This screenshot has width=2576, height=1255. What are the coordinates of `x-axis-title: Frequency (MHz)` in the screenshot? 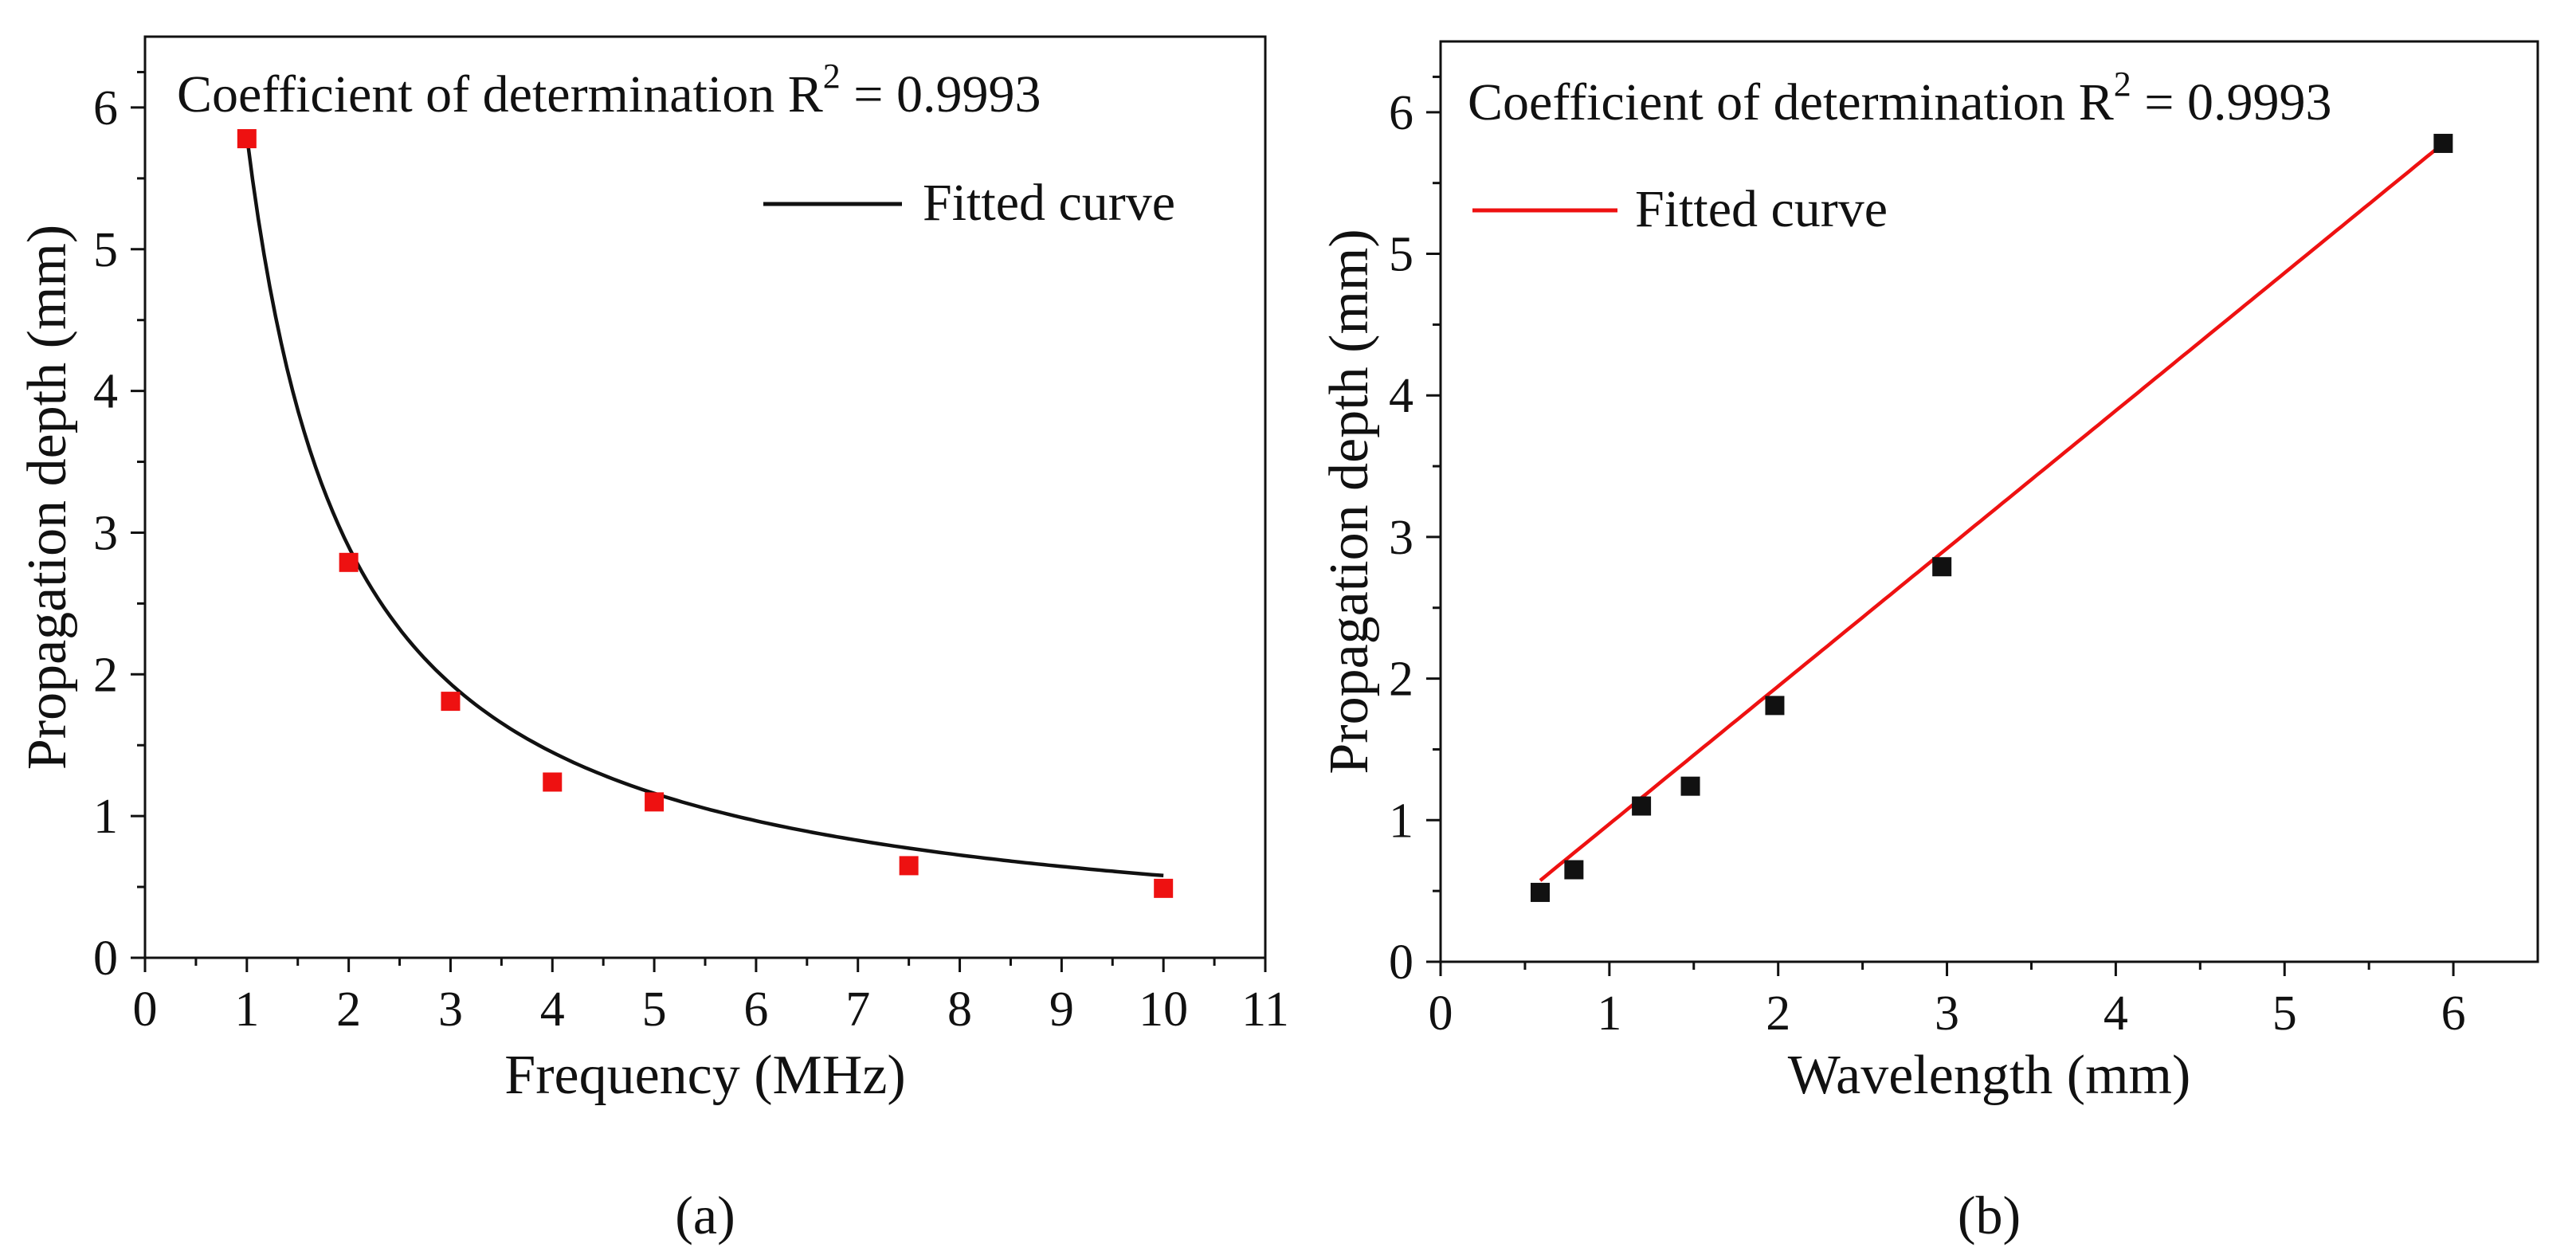 It's located at (704, 1075).